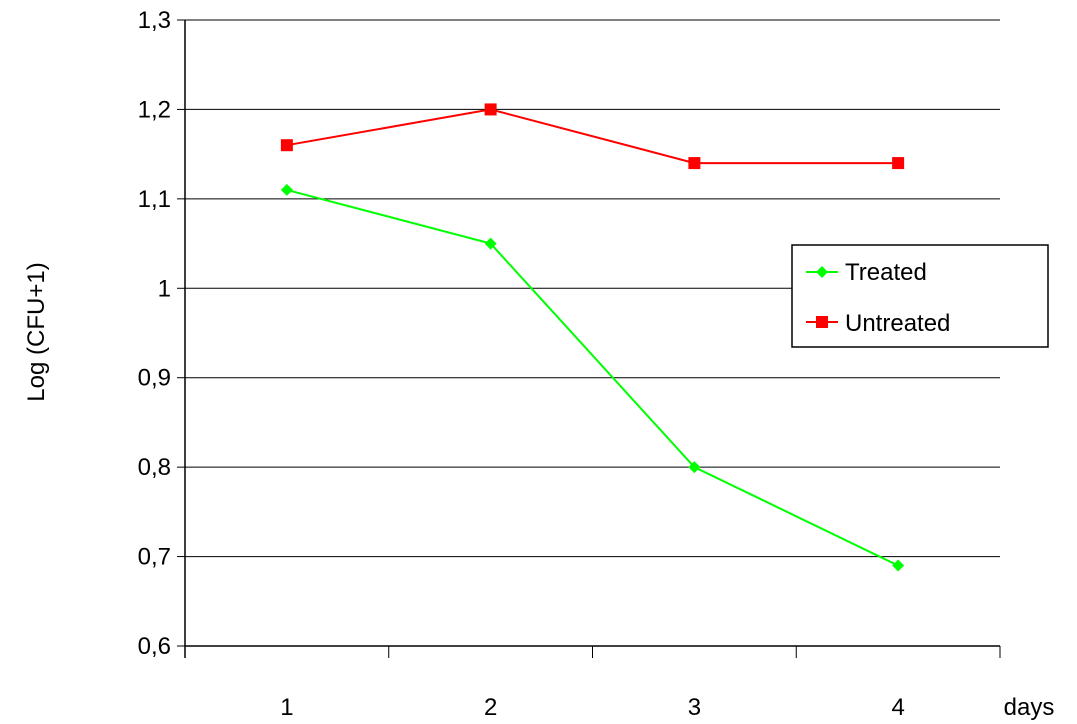 Image resolution: width=1077 pixels, height=724 pixels. What do you see at coordinates (592, 707) in the screenshot?
I see `x-tick-labels: 1 2 3 4` at bounding box center [592, 707].